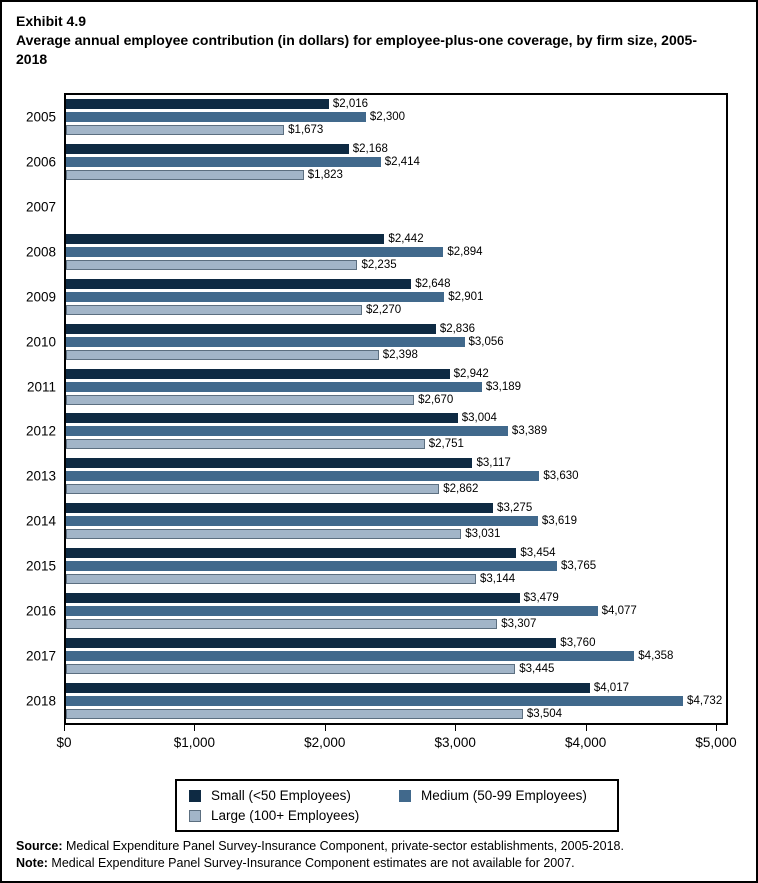 This screenshot has width=758, height=883. Describe the element at coordinates (479, 418) in the screenshot. I see `bar-value-label: $3,004` at that location.